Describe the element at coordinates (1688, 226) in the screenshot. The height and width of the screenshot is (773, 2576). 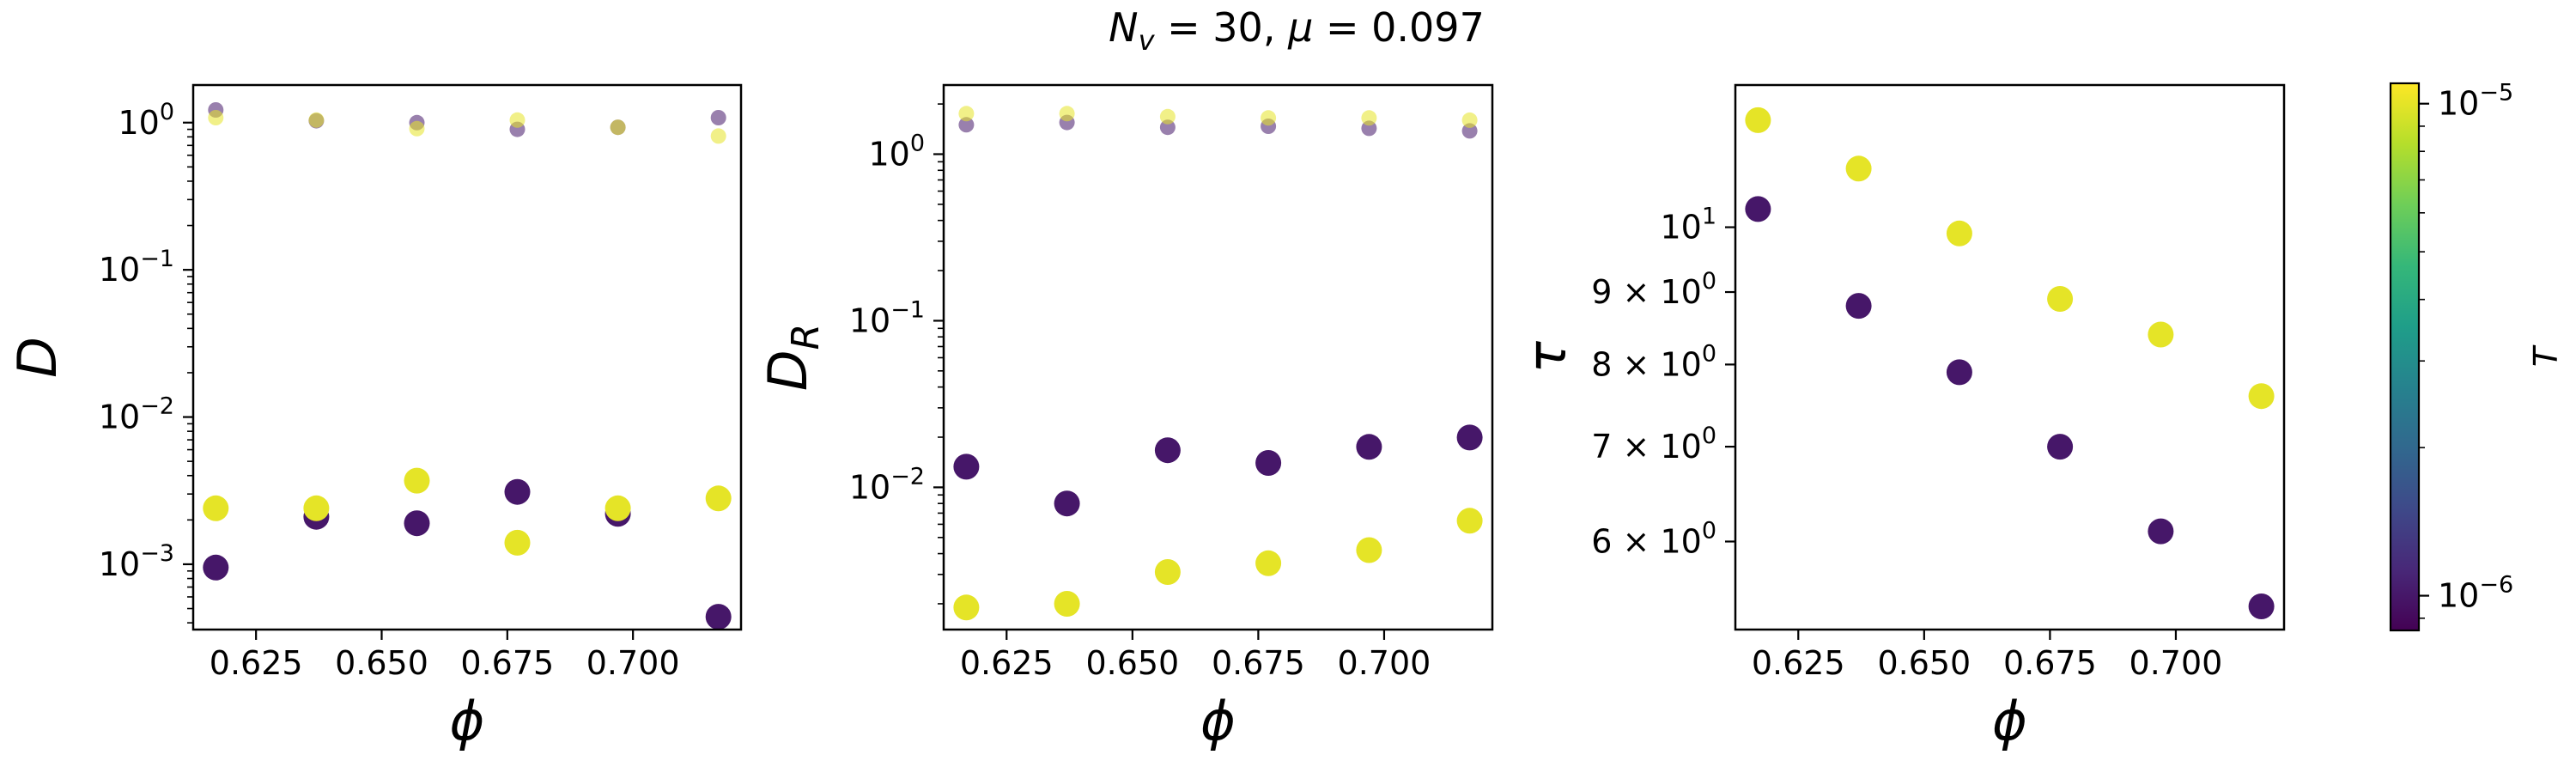
I see `y-tick-label: 10¹` at that location.